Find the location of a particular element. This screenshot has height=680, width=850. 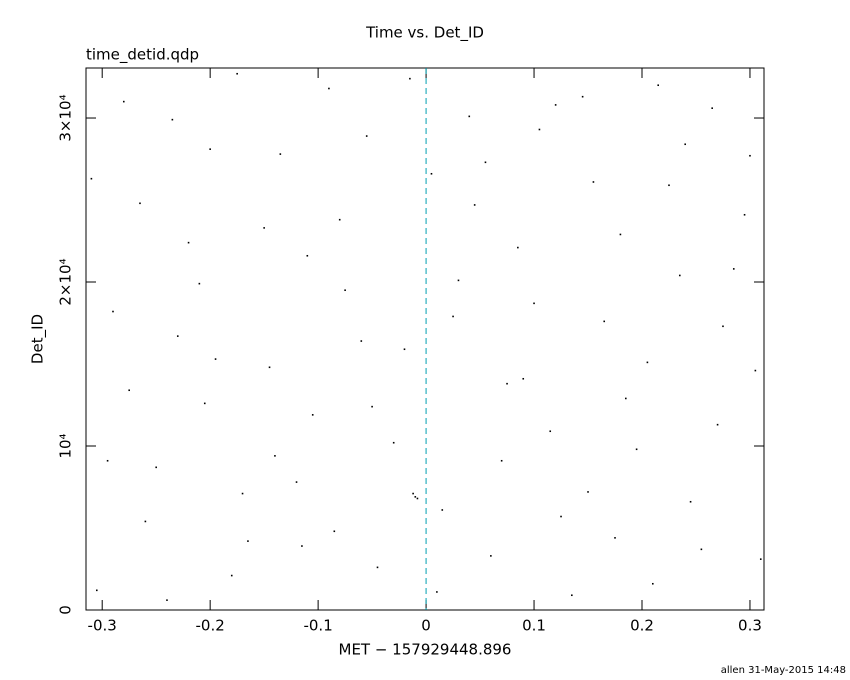

x-tick-label: -0.1 is located at coordinates (317, 626).